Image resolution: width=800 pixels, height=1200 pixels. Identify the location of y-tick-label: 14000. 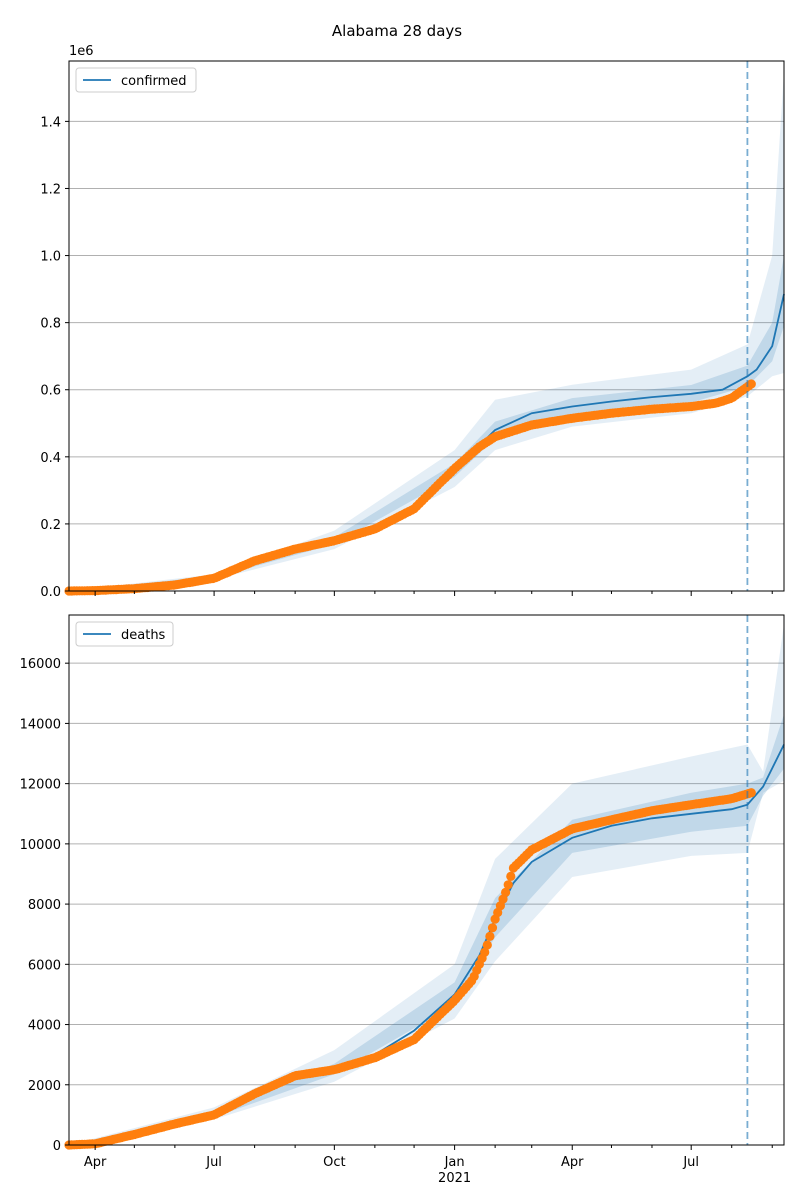
(40, 724).